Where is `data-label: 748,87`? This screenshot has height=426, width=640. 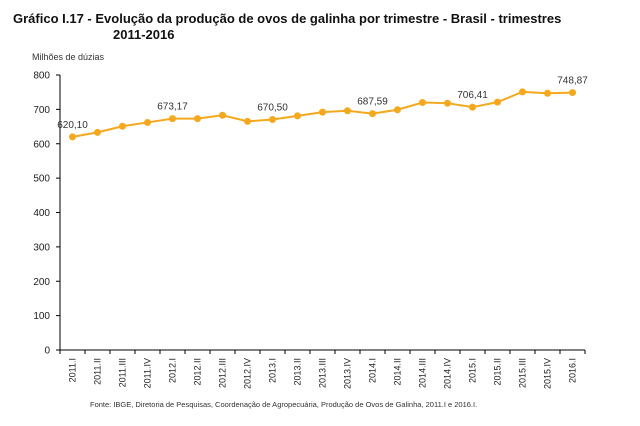 data-label: 748,87 is located at coordinates (572, 81).